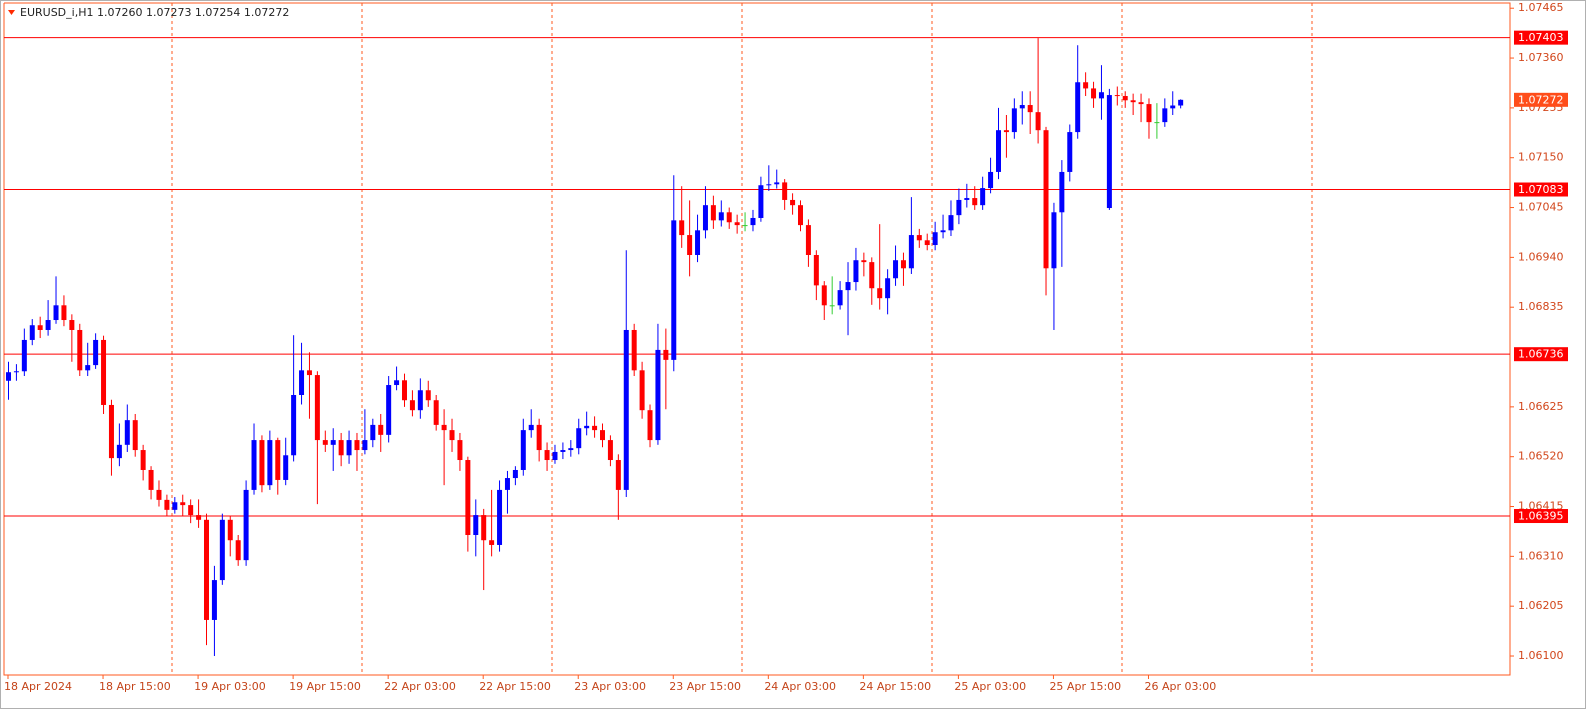 The image size is (1586, 709). Describe the element at coordinates (990, 686) in the screenshot. I see `x-tick-label: 25 Apr 03:00` at that location.